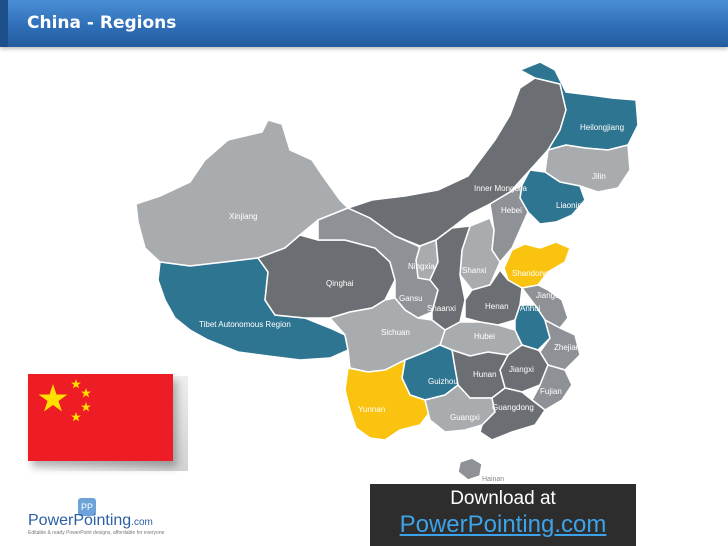  Describe the element at coordinates (530, 273) in the screenshot. I see `label-shandong: Shandong` at that location.